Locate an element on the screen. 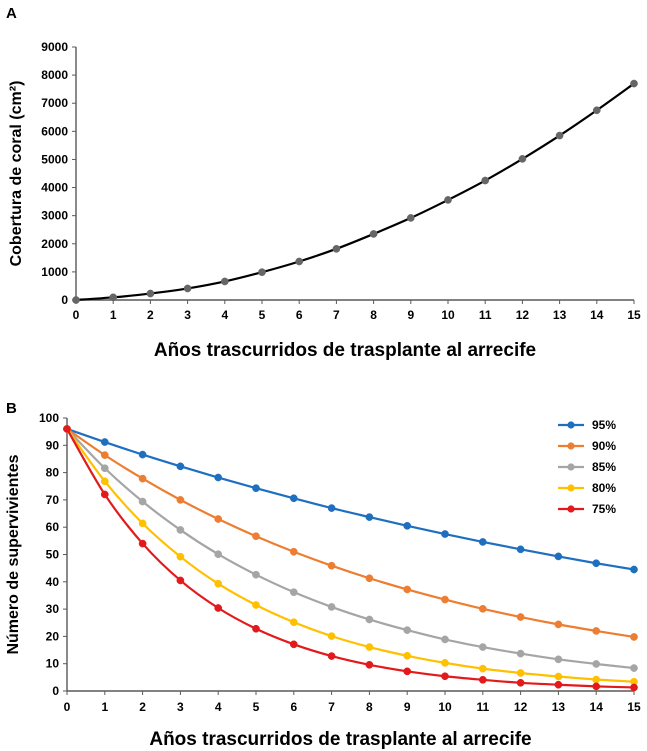 Image resolution: width=647 pixels, height=751 pixels. legend-label: 95% is located at coordinates (604, 425).